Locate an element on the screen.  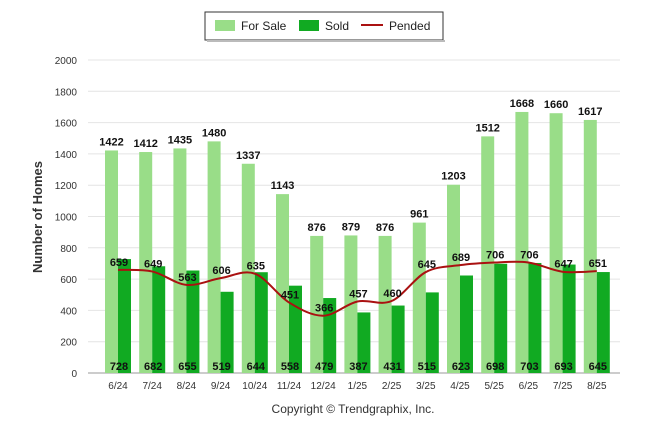
sold-value-label: 703 is located at coordinates (529, 367).